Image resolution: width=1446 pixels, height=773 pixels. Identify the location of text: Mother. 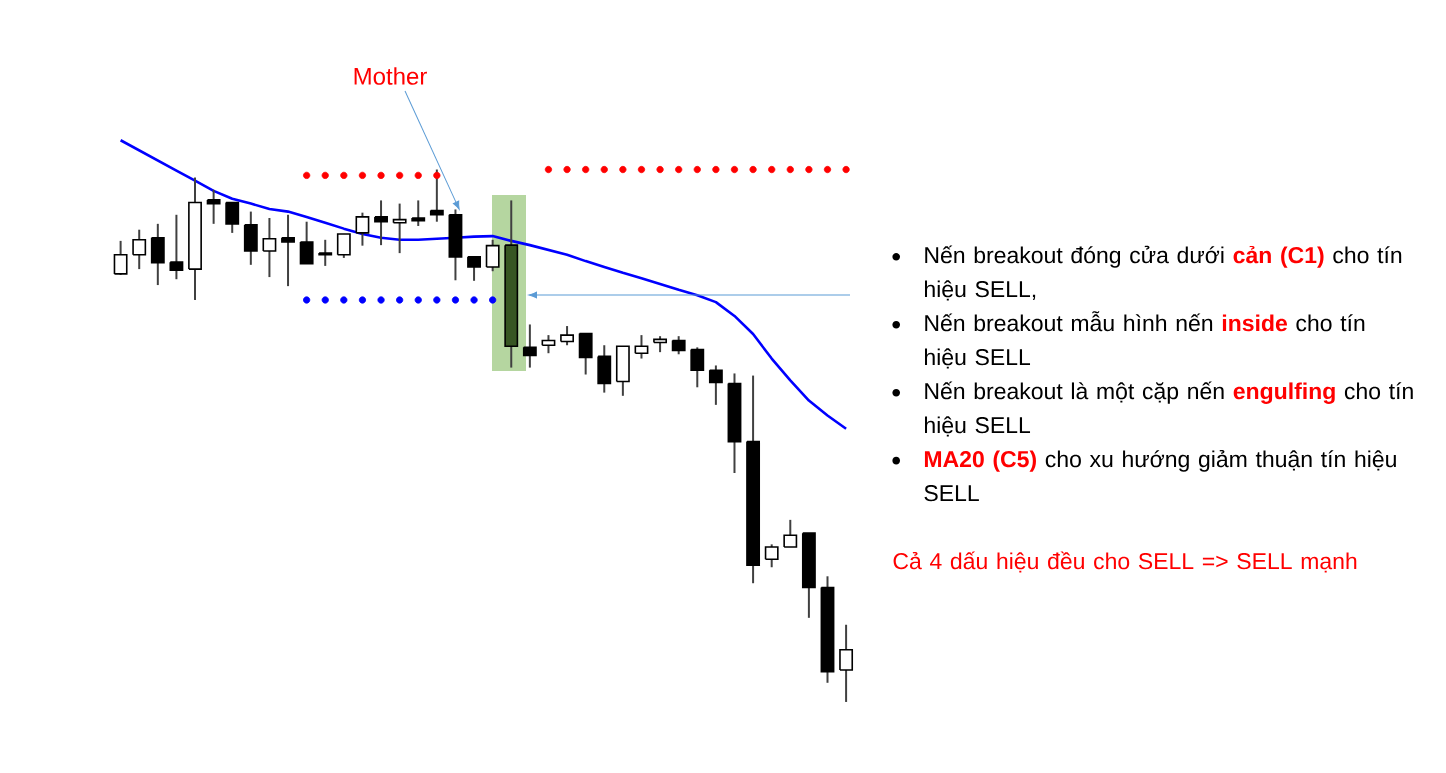
(390, 76).